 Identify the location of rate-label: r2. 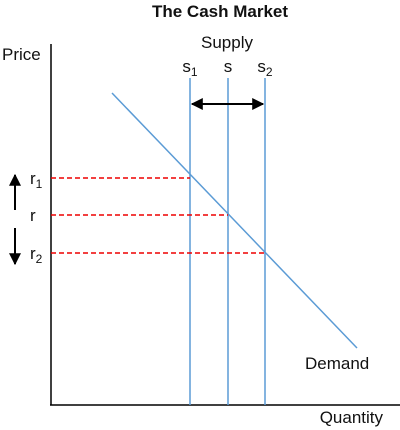
(36, 255).